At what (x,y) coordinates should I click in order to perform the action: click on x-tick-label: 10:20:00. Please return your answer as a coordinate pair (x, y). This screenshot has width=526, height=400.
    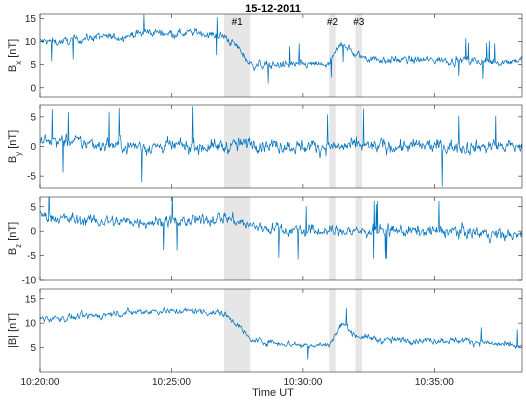
    Looking at the image, I should click on (40, 382).